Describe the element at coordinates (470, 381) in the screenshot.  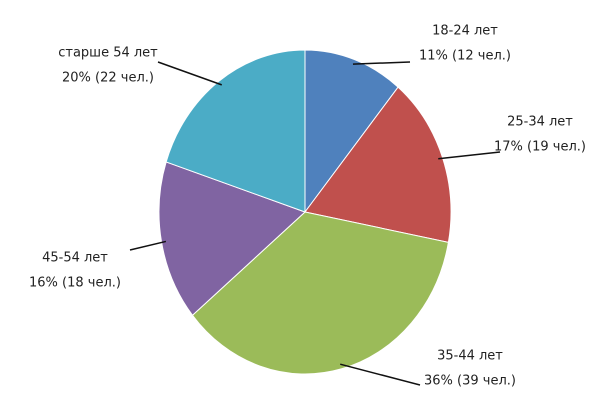
I see `slice-value-label: 36% (39 чел.)` at that location.